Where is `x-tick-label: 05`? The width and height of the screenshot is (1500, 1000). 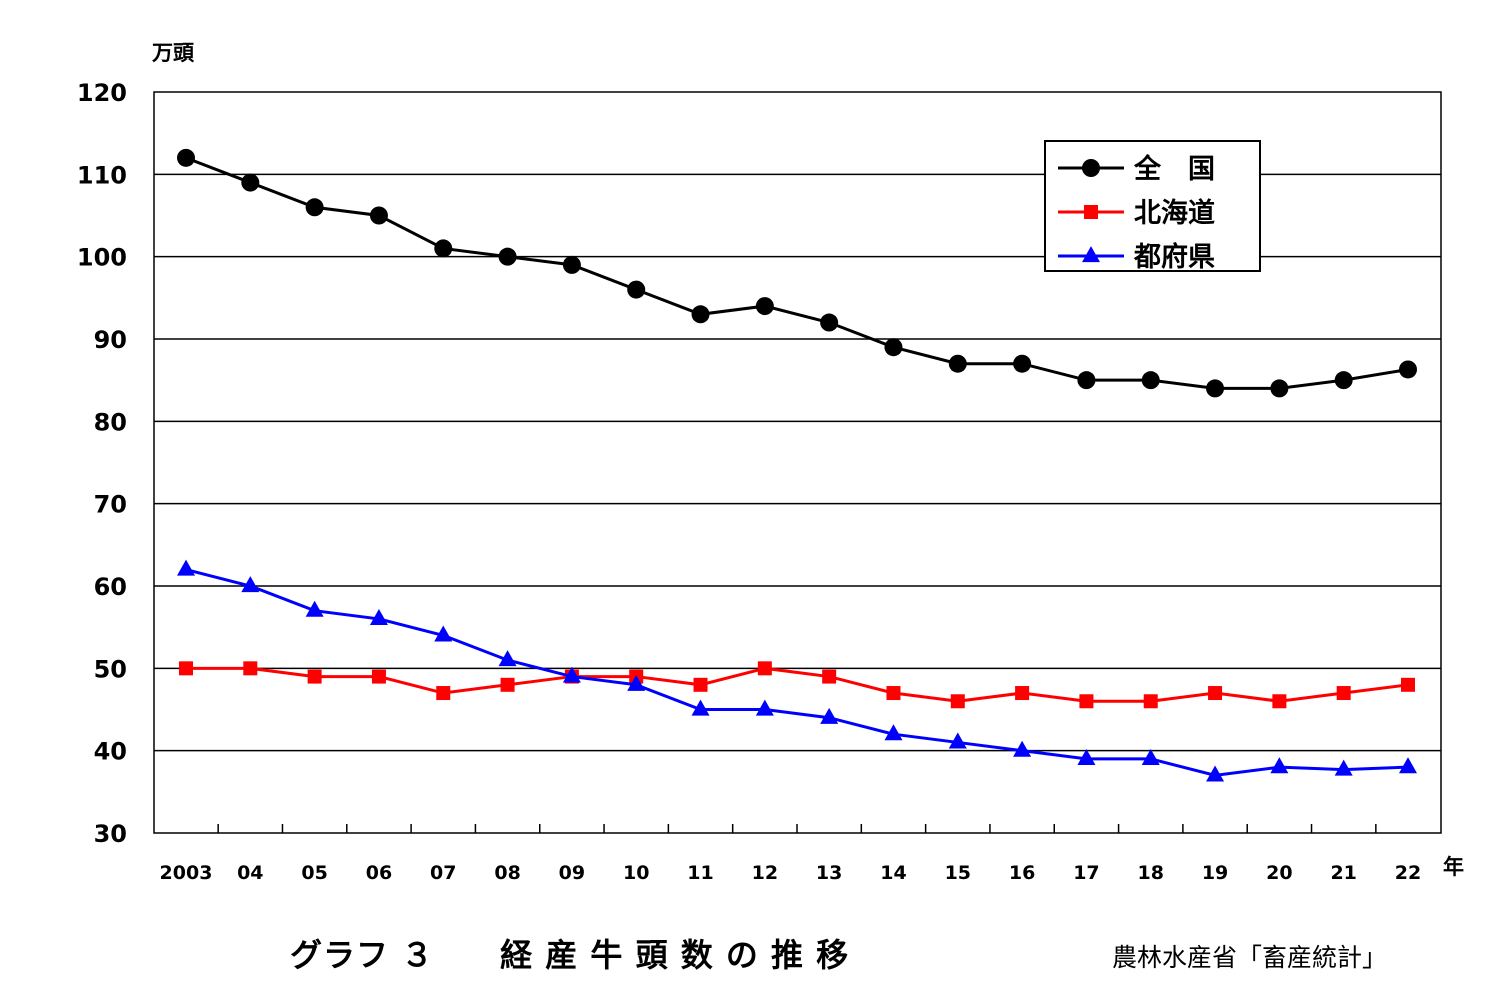
x-tick-label: 05 is located at coordinates (314, 873).